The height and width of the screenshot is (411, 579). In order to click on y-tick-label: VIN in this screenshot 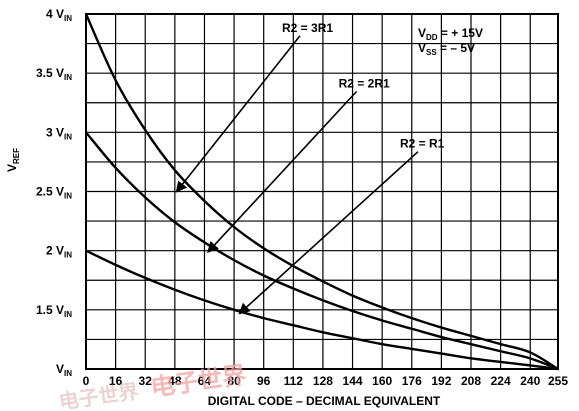, I will do `click(64, 370)`.